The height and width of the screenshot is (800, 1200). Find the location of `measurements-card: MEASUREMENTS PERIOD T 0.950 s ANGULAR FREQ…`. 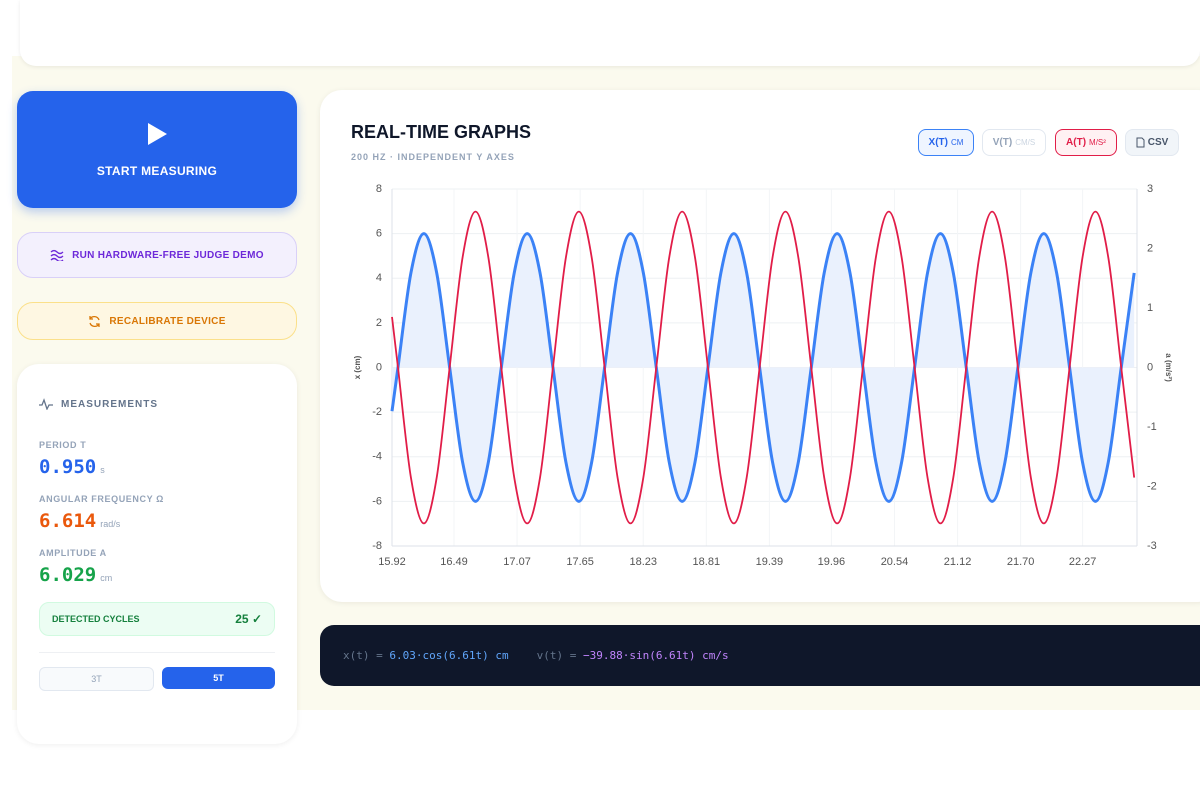

measurements-card: MEASUREMENTS PERIOD T 0.950 s ANGULAR FREQ… is located at coordinates (157, 554).